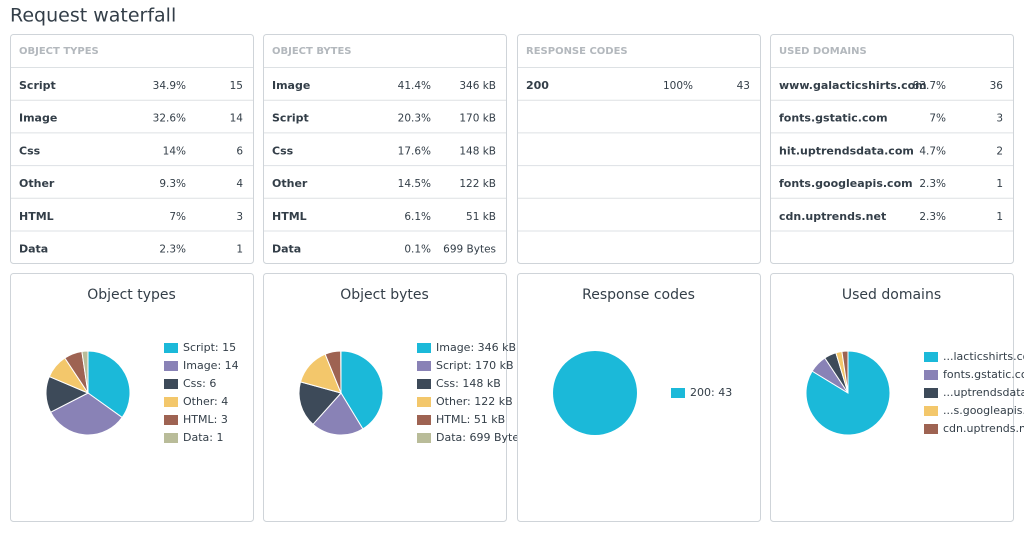 This screenshot has height=533, width=1024. Describe the element at coordinates (93, 16) in the screenshot. I see `page-title: Request waterfall` at that location.